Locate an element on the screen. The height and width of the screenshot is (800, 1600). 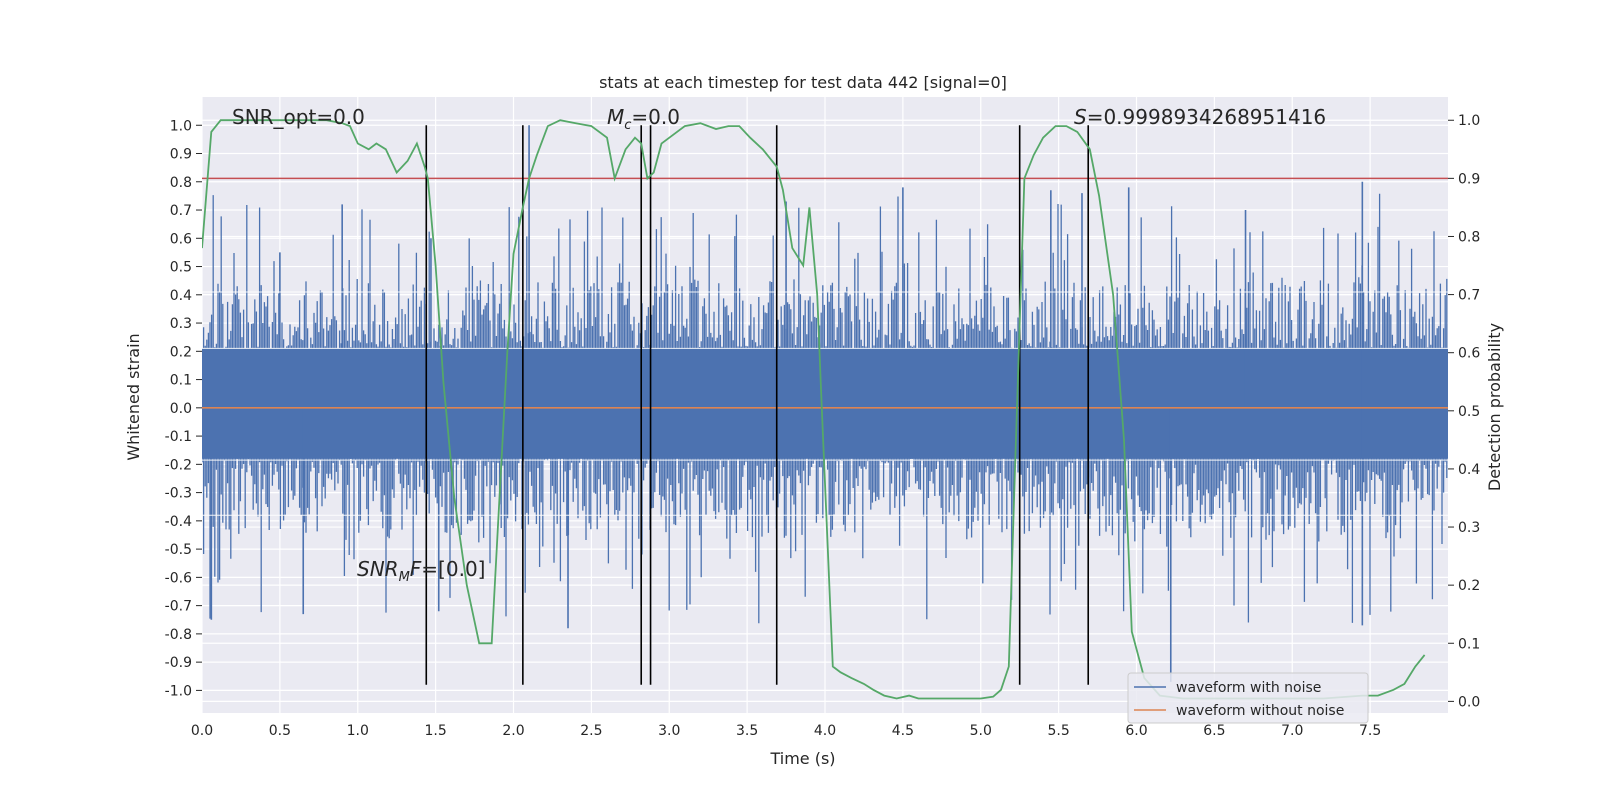
y-tick-label: 0.1 is located at coordinates (181, 381).